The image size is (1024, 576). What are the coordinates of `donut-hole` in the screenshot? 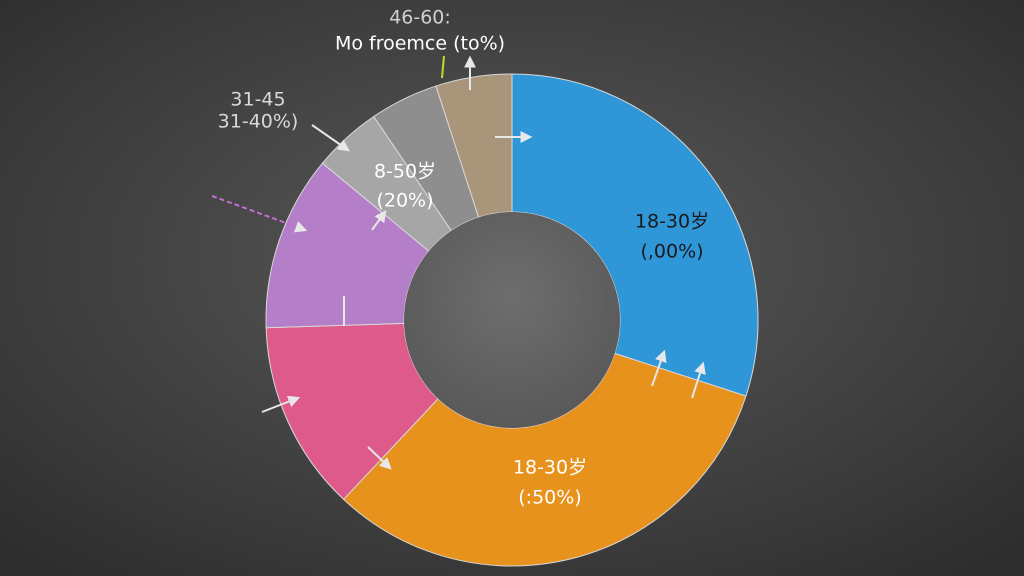 It's located at (512, 320).